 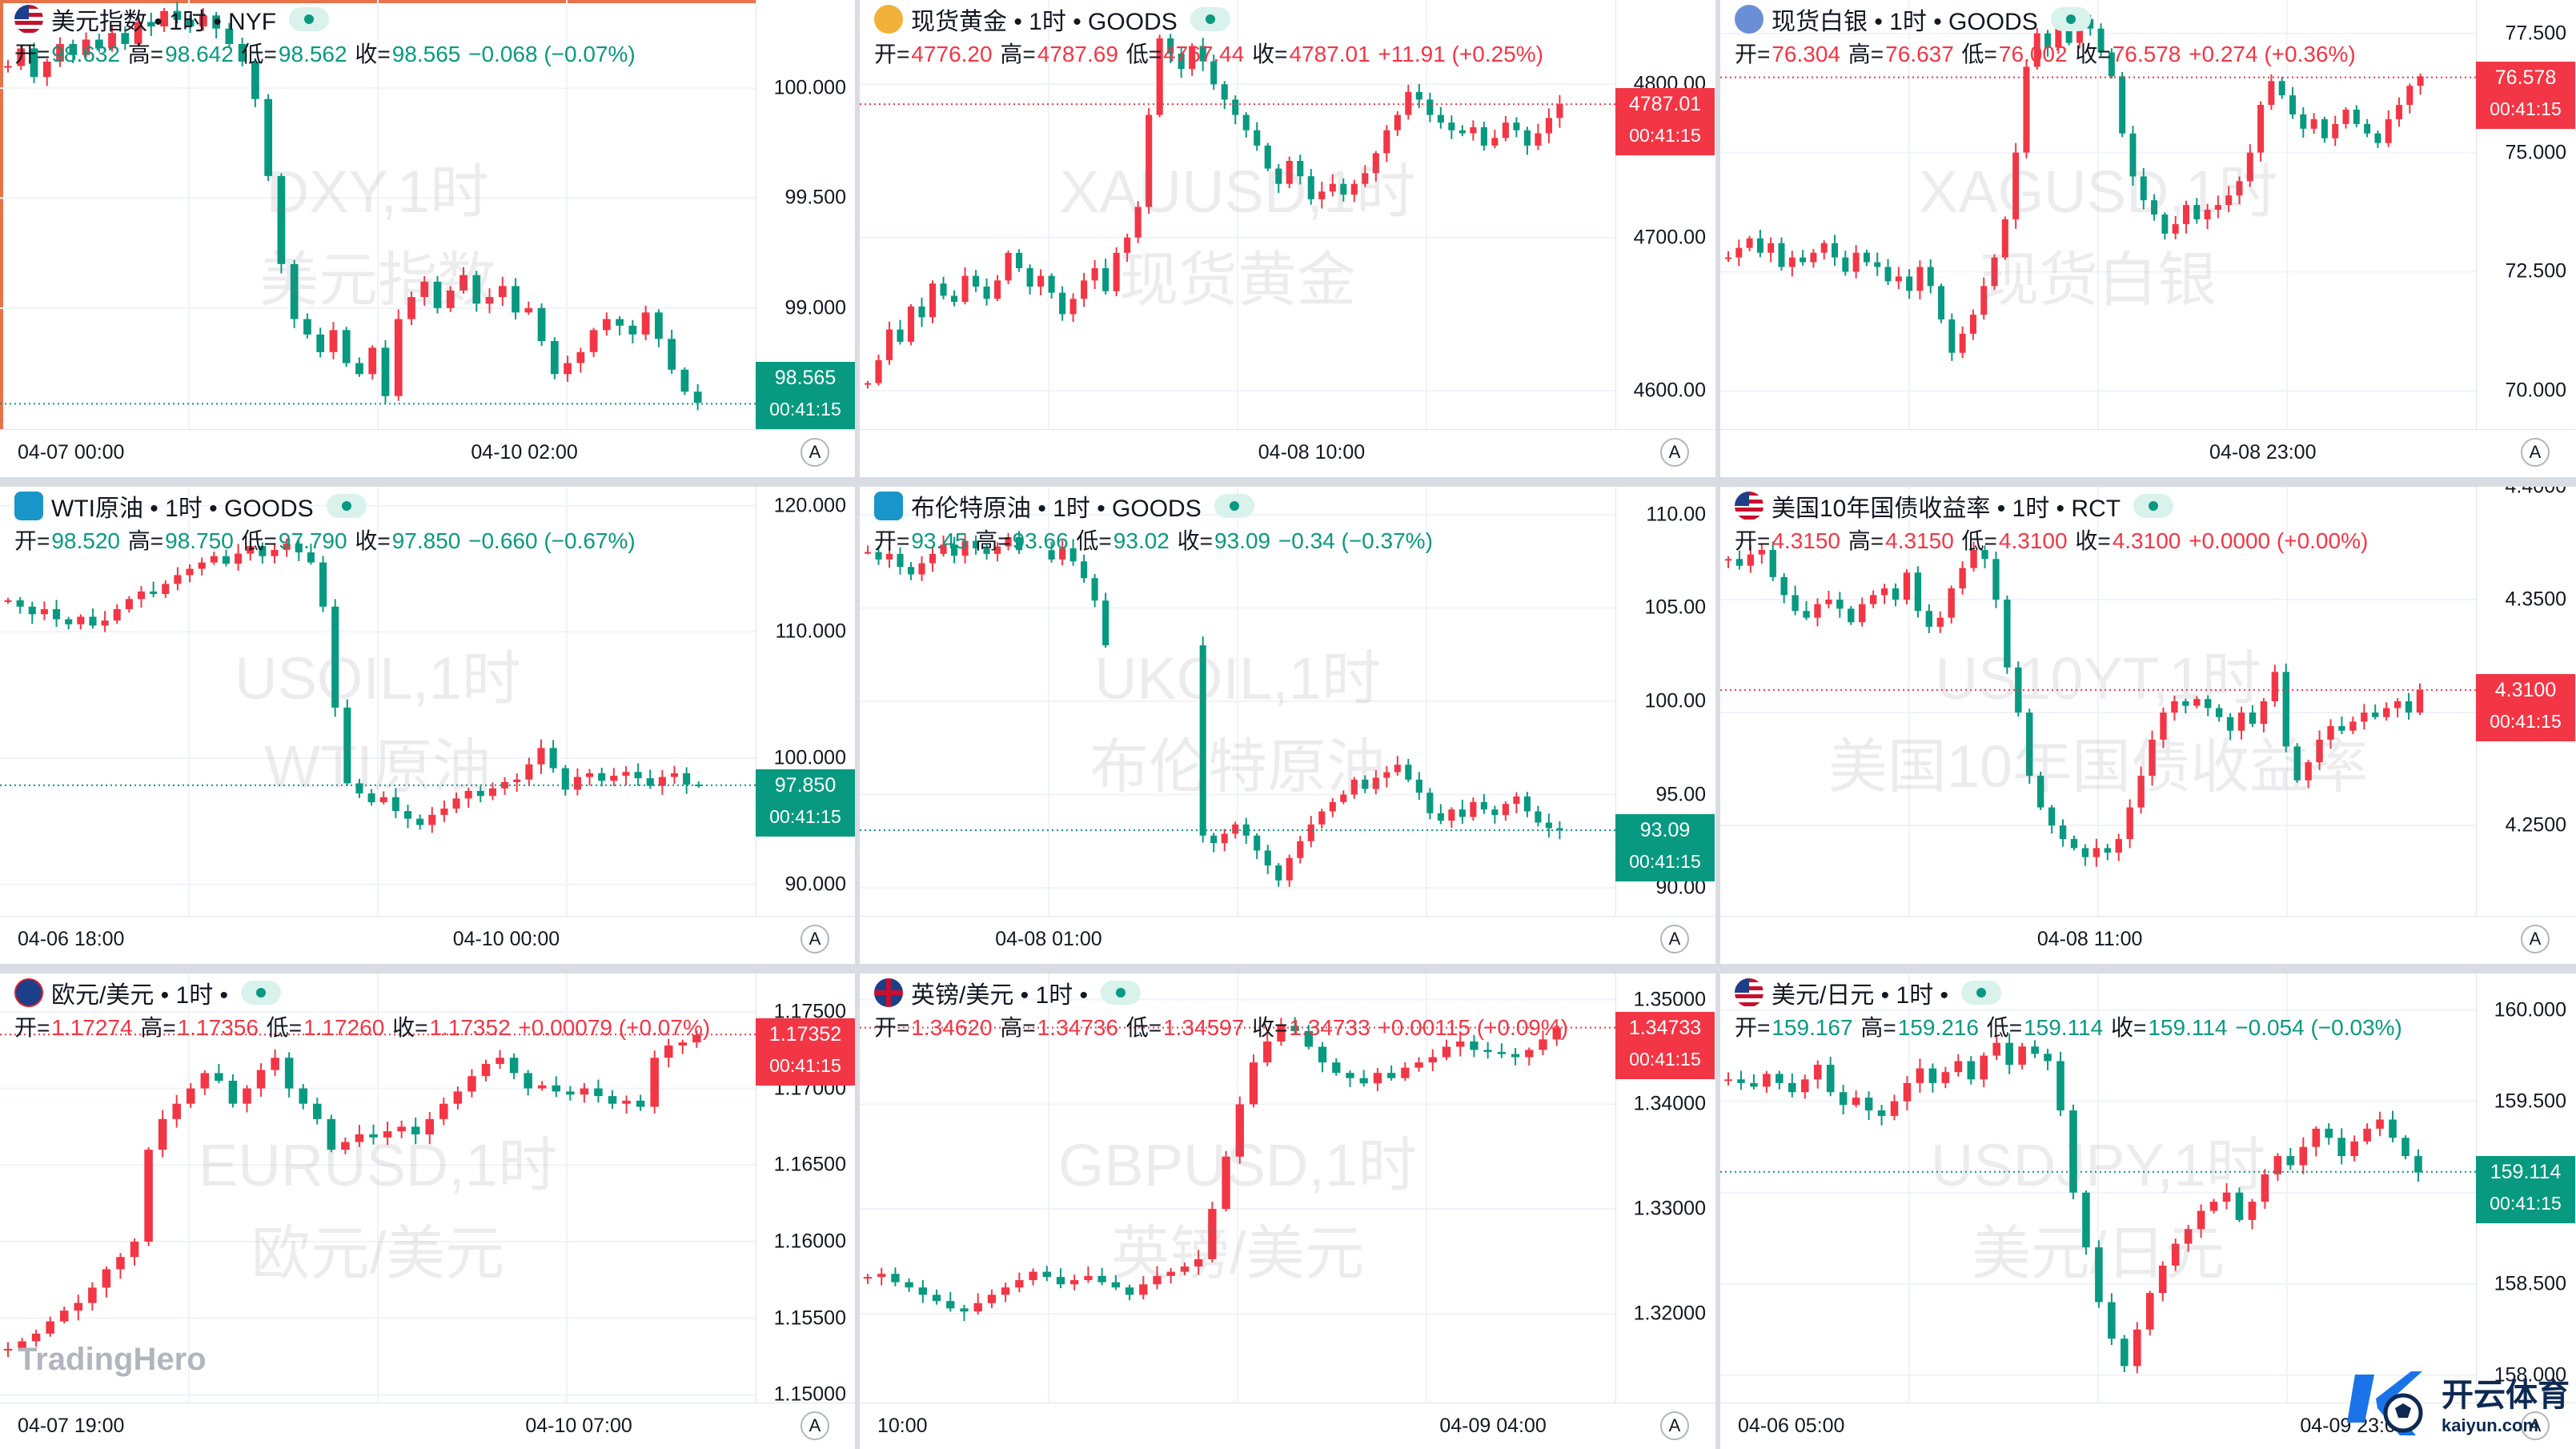 I want to click on symbol-header: 现货黄金 • 1时 • GOODS, so click(x=1052, y=20).